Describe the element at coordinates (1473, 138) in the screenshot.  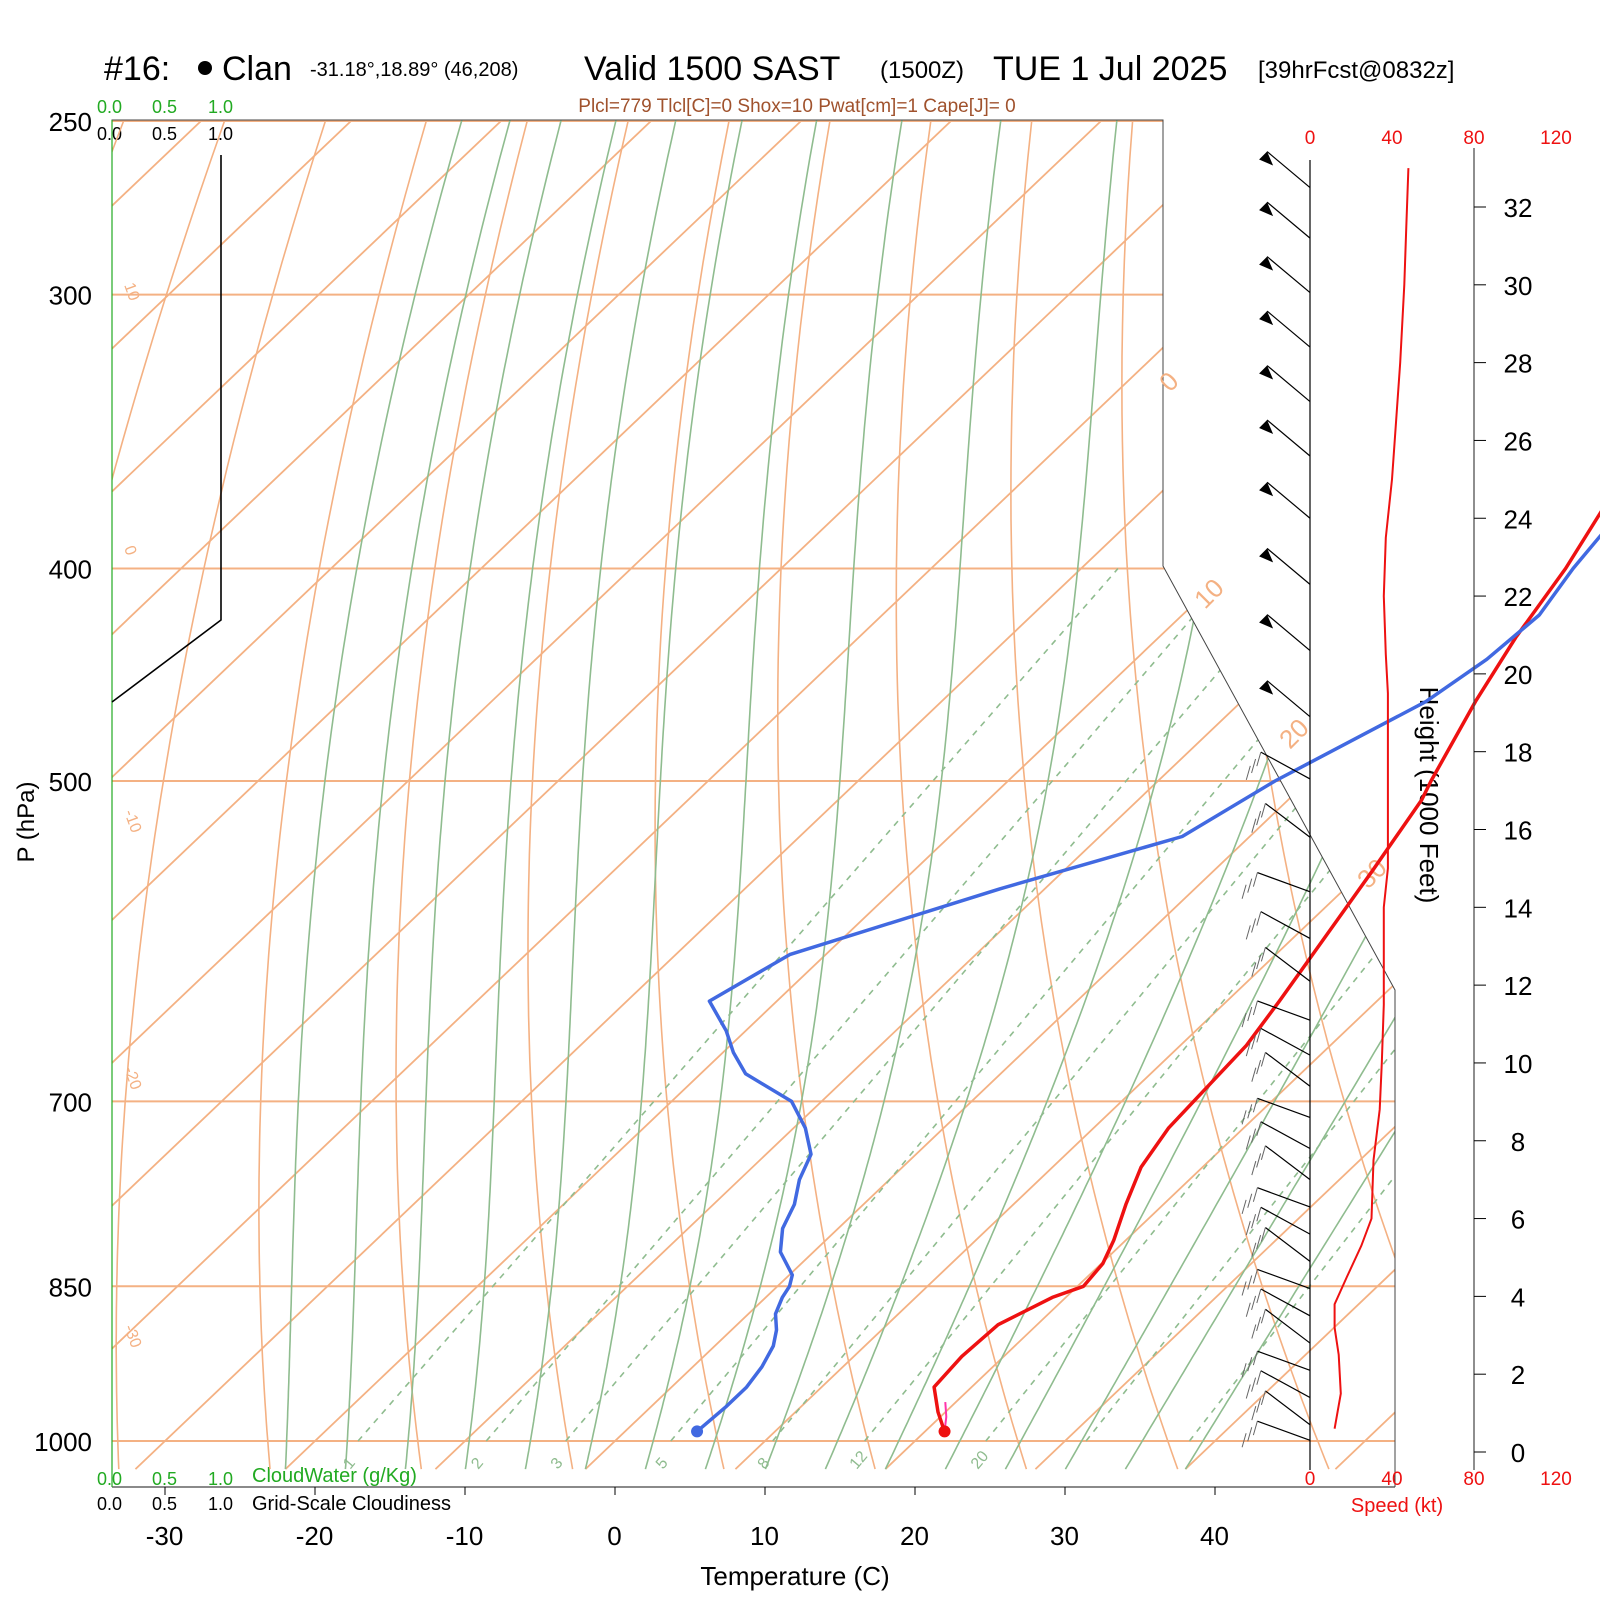
I see `speed-tick-label-top: 80` at that location.